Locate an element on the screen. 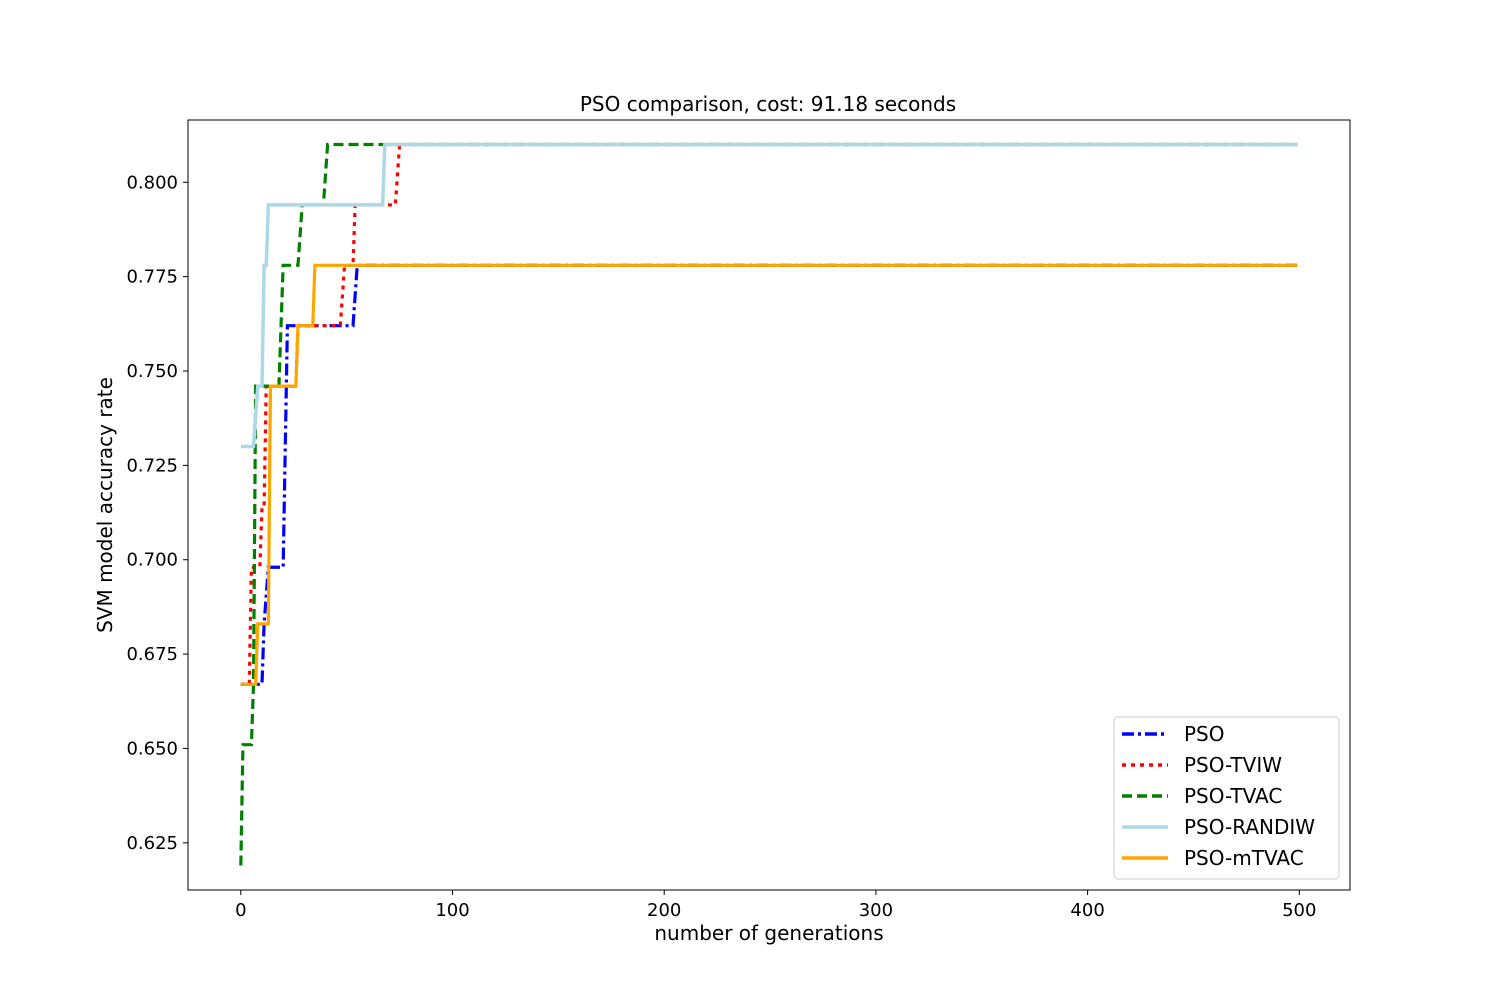  y-tick-label: 0.650 is located at coordinates (152, 748).